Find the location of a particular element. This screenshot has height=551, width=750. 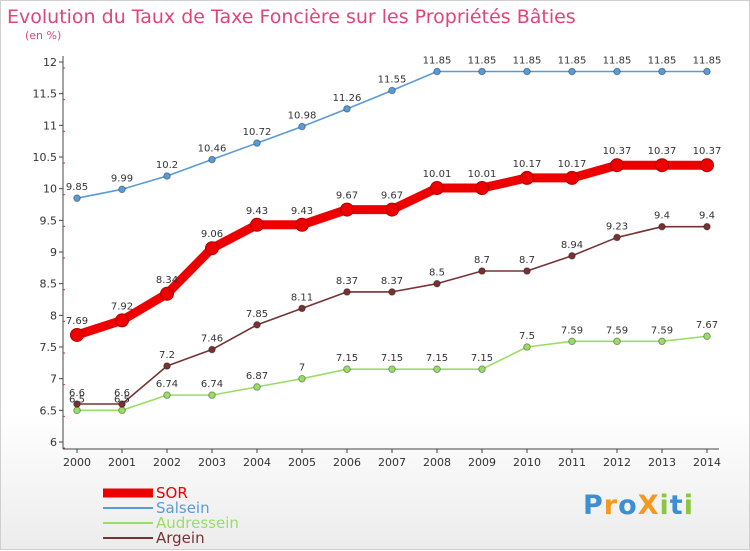

data-label: 10.46 is located at coordinates (212, 149).